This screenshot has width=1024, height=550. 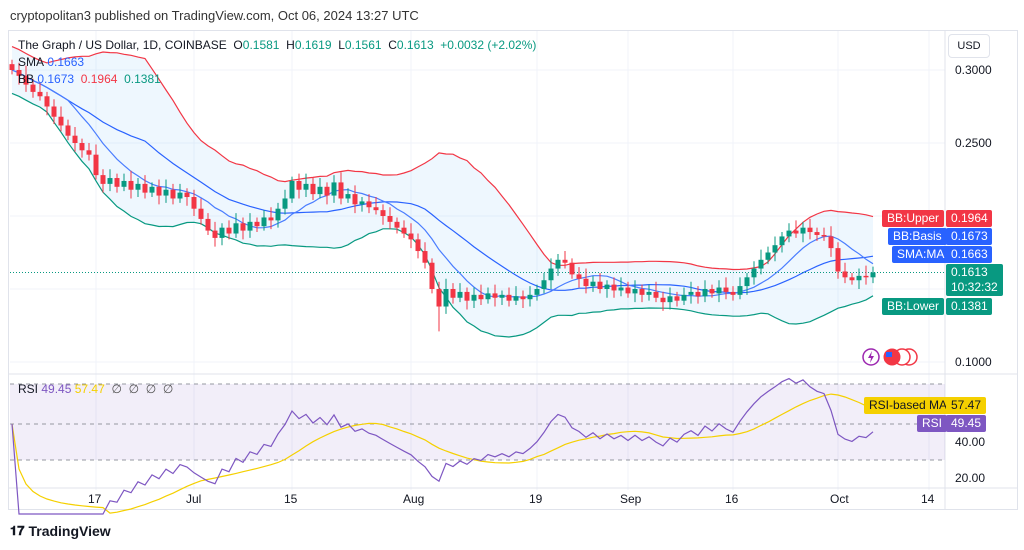 I want to click on rsi-legend: RSI 49.45 57.47 ∅ ∅ ∅ ∅, so click(x=95, y=389).